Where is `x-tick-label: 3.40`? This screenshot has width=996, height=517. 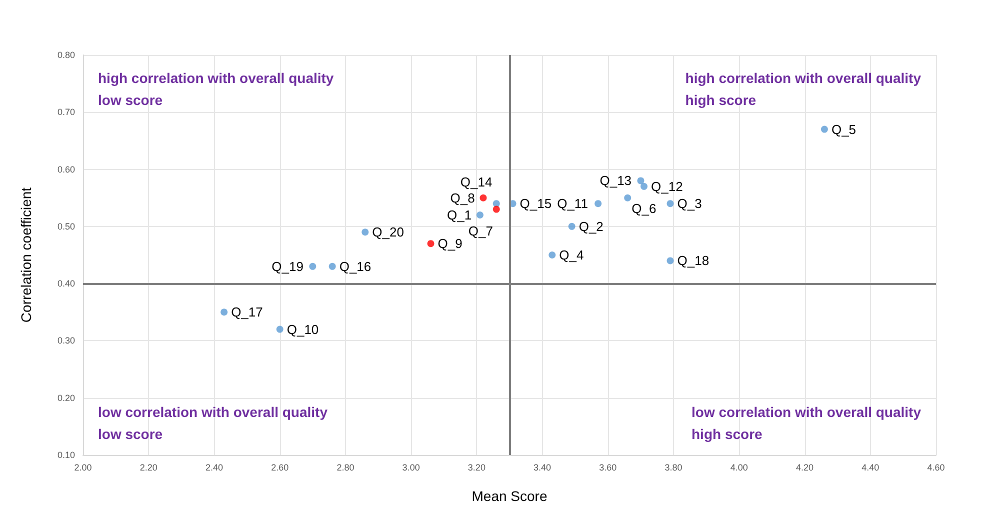 x-tick-label: 3.40 is located at coordinates (543, 467).